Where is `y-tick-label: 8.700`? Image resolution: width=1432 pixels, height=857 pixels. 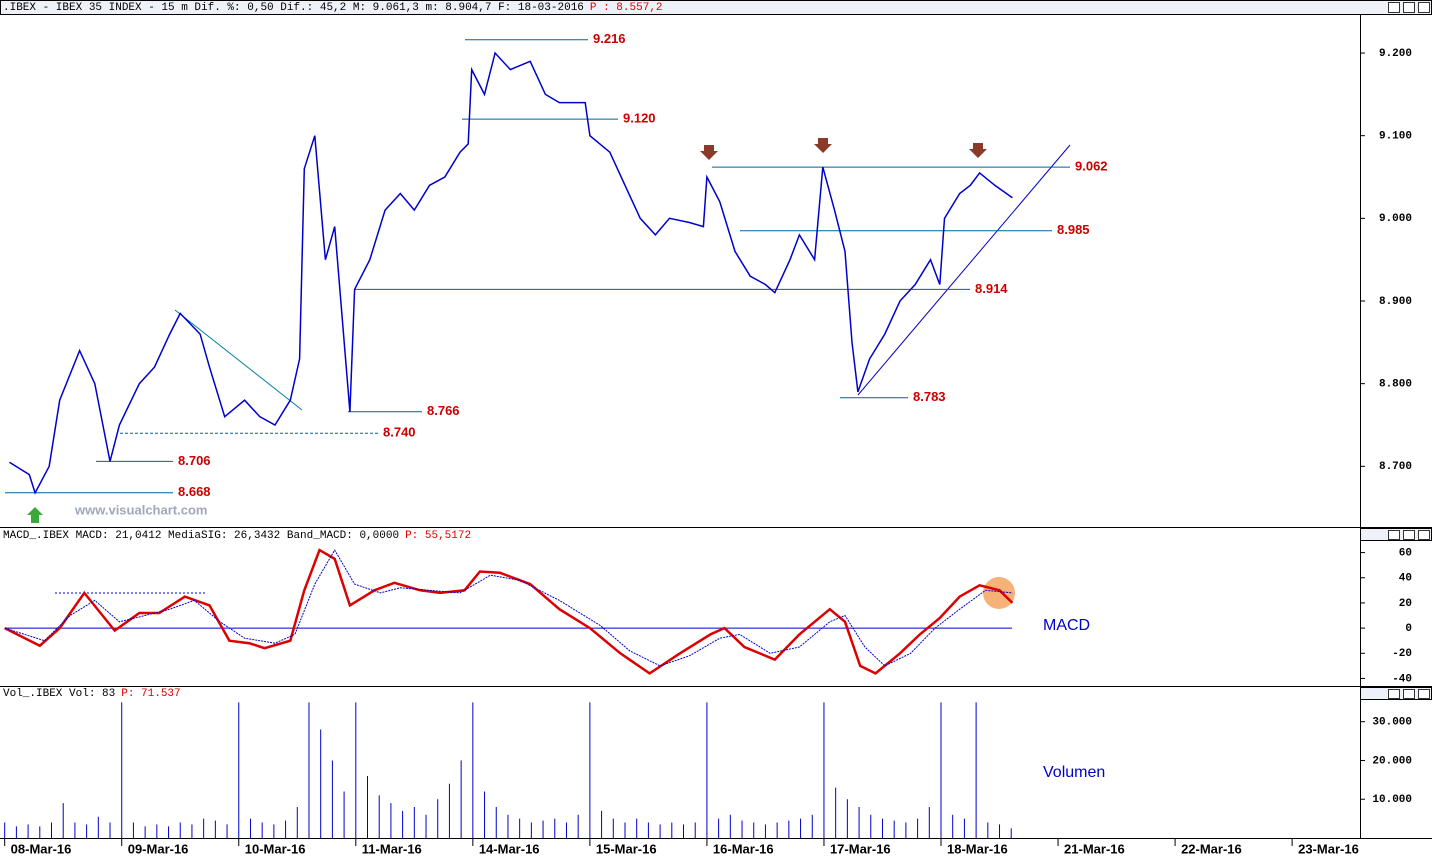
y-tick-label: 8.700 is located at coordinates (1395, 467).